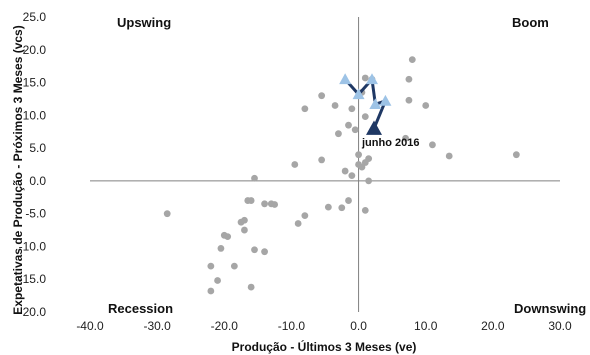  Describe the element at coordinates (35, 83) in the screenshot. I see `y-tick-label: 15.0` at that location.